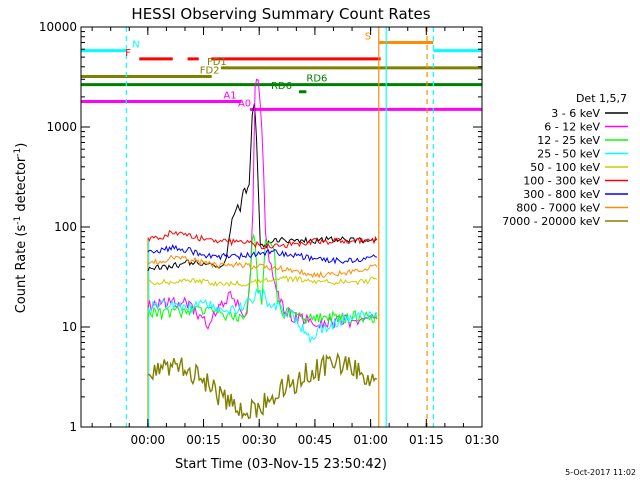  What do you see at coordinates (18, 220) in the screenshot?
I see `y-axis-label-sup: -1` at bounding box center [18, 220].